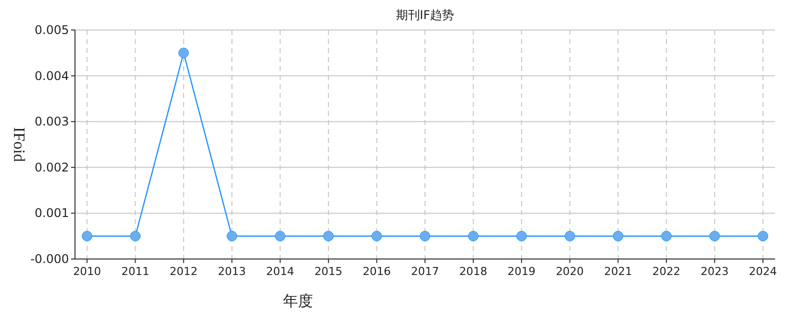  Describe the element at coordinates (232, 271) in the screenshot. I see `x-tick-label: 2013` at that location.